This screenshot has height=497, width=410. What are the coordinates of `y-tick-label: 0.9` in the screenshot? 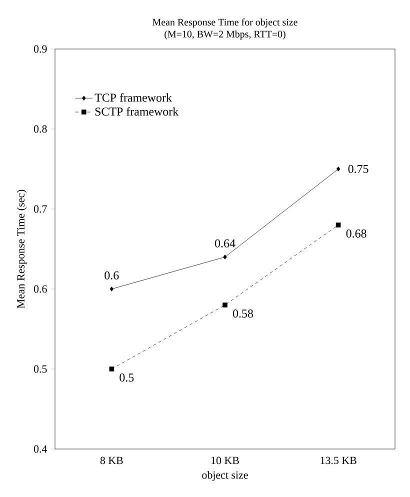 It's located at (40, 49).